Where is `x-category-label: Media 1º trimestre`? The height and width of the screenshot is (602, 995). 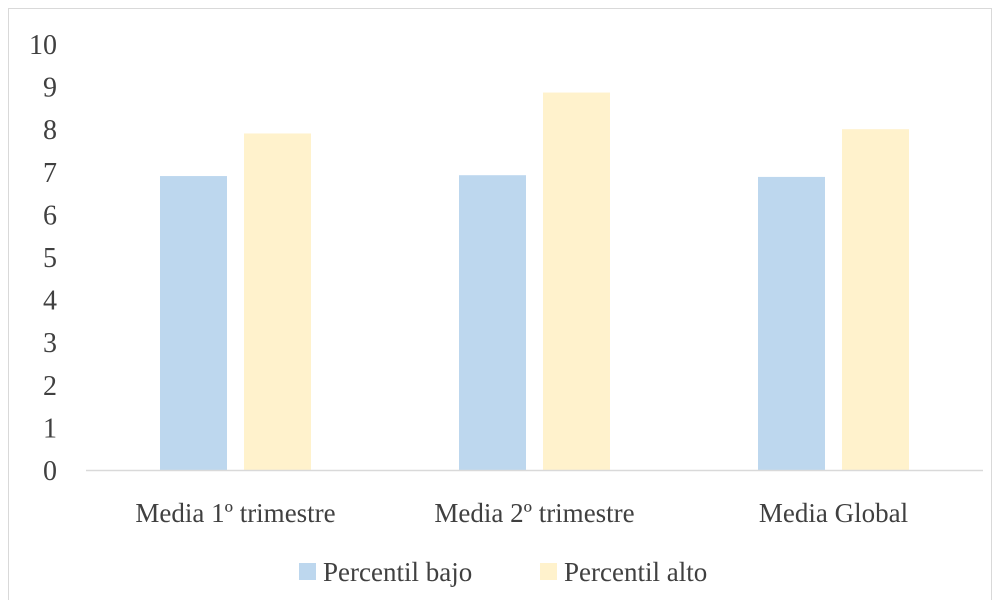
x-category-label: Media 1º trimestre is located at coordinates (235, 513).